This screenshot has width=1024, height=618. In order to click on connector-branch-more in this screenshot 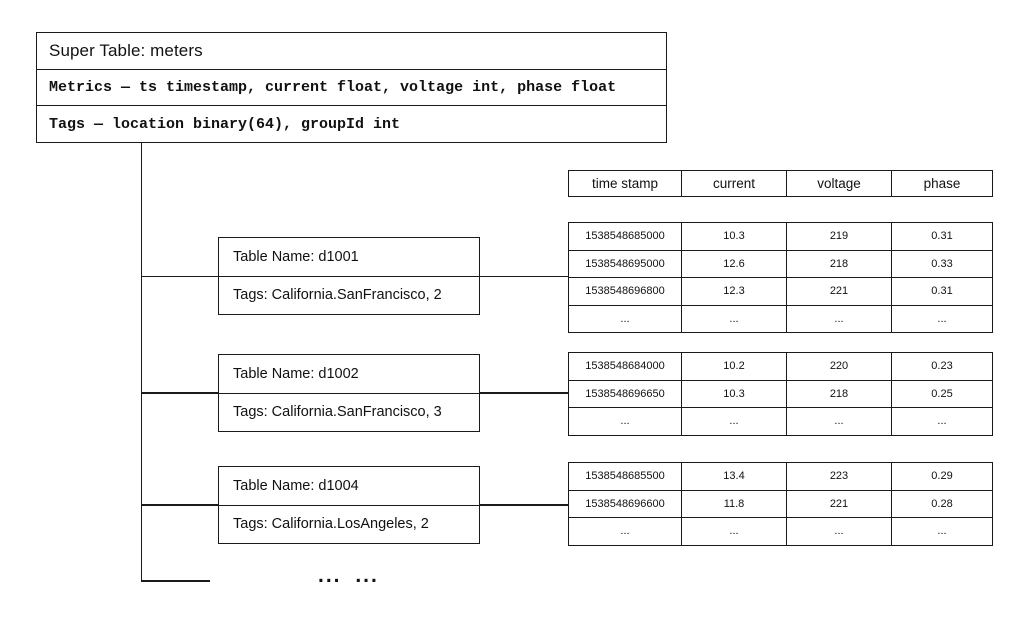, I will do `click(175, 581)`.